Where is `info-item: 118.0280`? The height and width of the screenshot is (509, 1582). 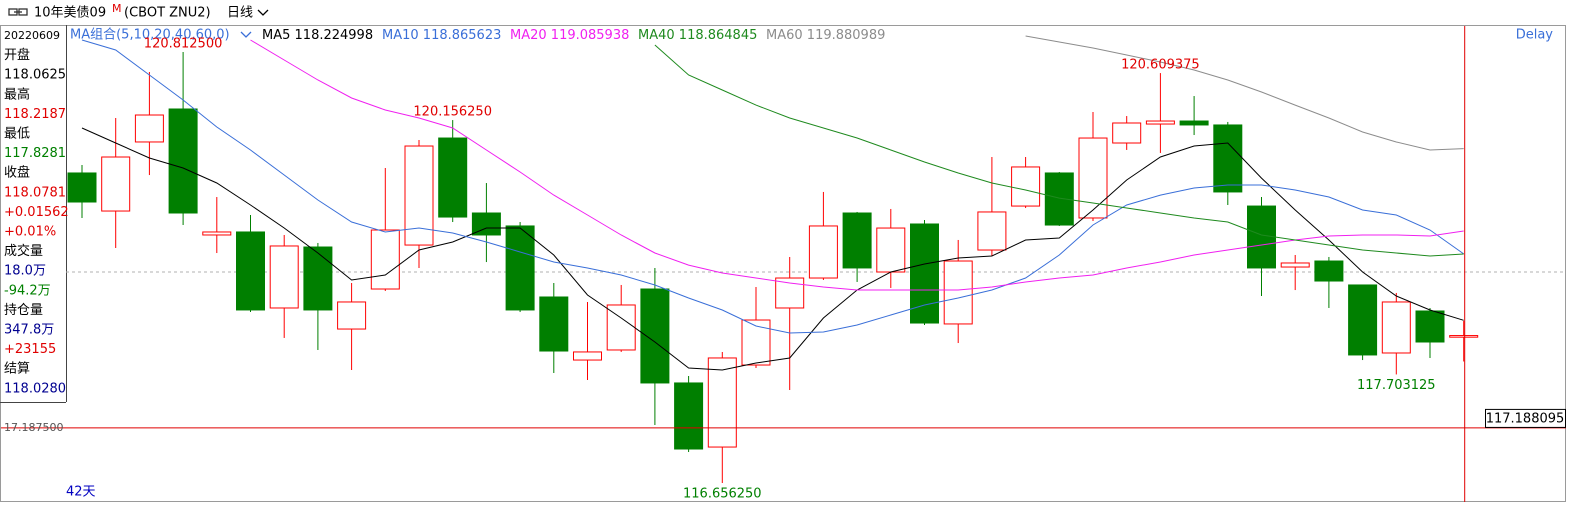 info-item: 118.0280 is located at coordinates (35, 388).